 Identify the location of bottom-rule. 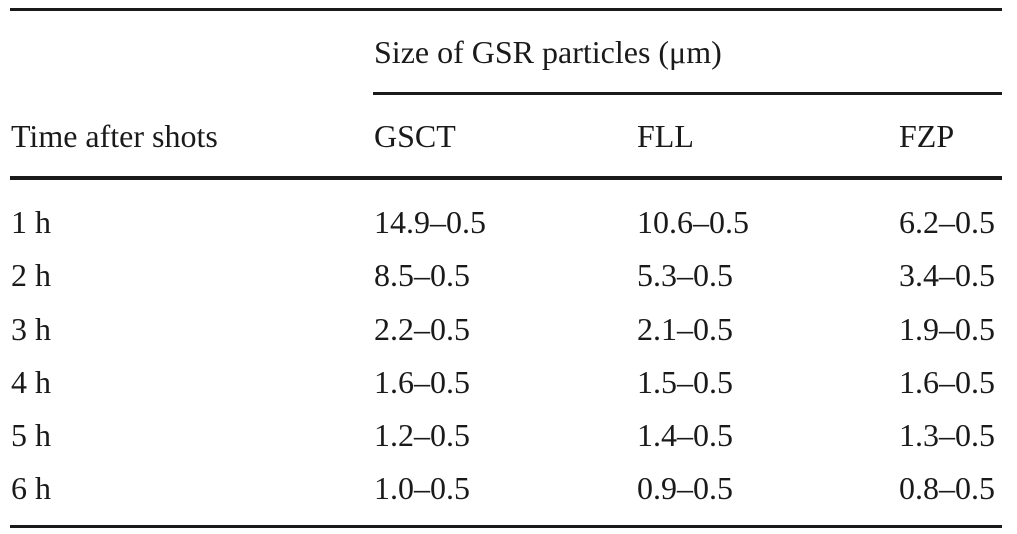
(506, 526).